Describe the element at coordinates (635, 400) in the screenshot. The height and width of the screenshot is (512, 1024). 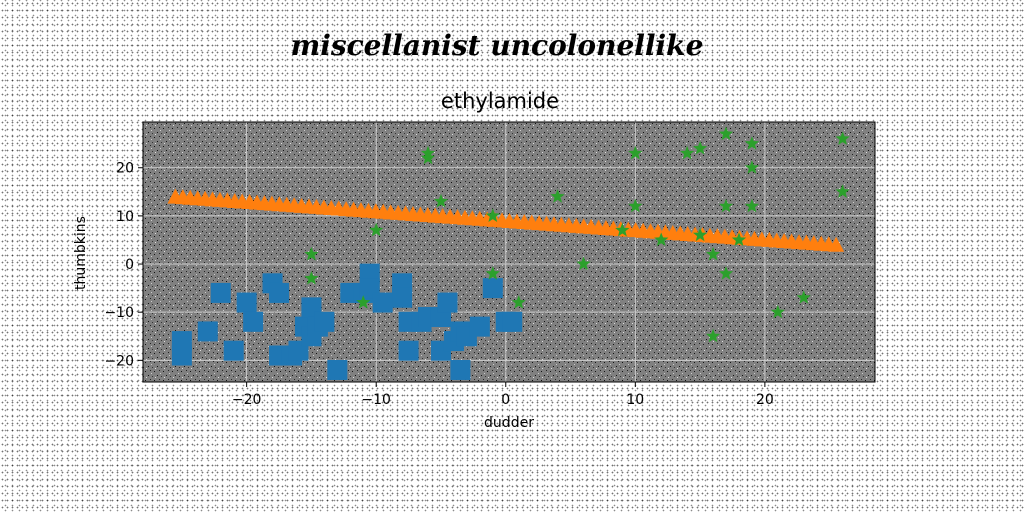
I see `x-tick-label: 10` at that location.